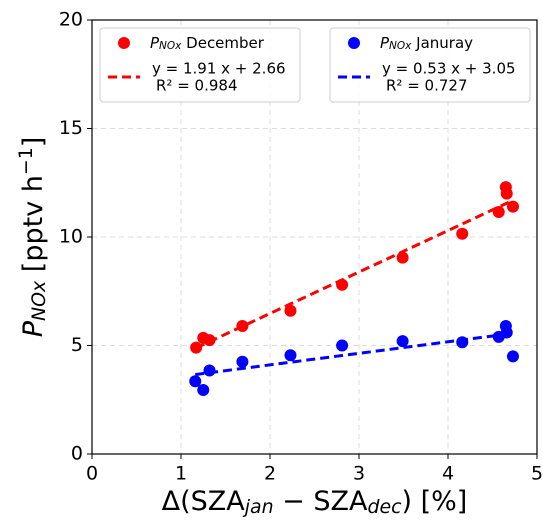  Describe the element at coordinates (384, 507) in the screenshot. I see `label-part: dec` at that location.